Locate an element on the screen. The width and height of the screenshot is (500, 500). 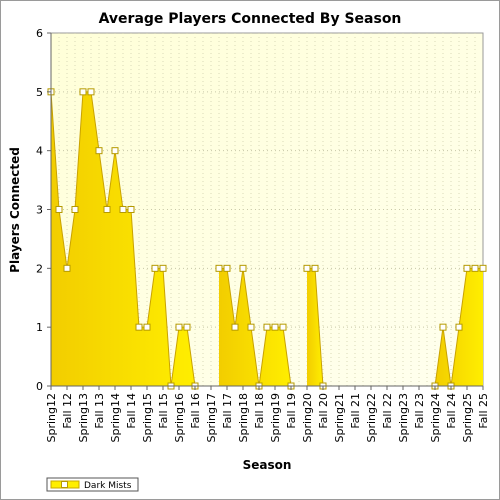
x-tick-label: Fall 13 is located at coordinates (99, 411).